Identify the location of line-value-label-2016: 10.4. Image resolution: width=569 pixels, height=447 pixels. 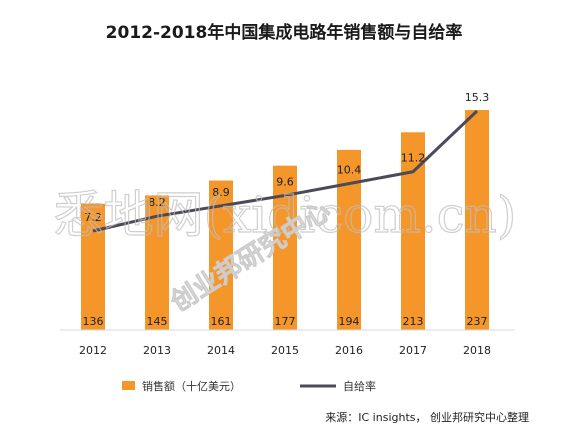
(349, 170).